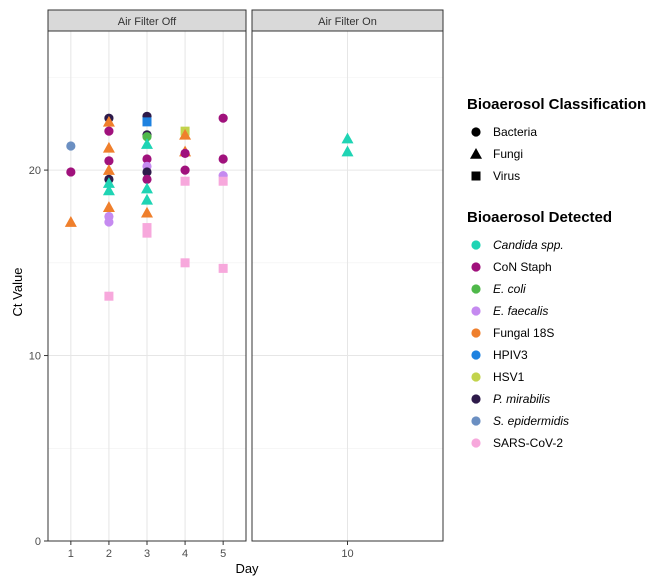 This screenshot has width=663, height=576. Describe the element at coordinates (565, 333) in the screenshot. I see `color-legend-item: Fungal 18S` at that location.